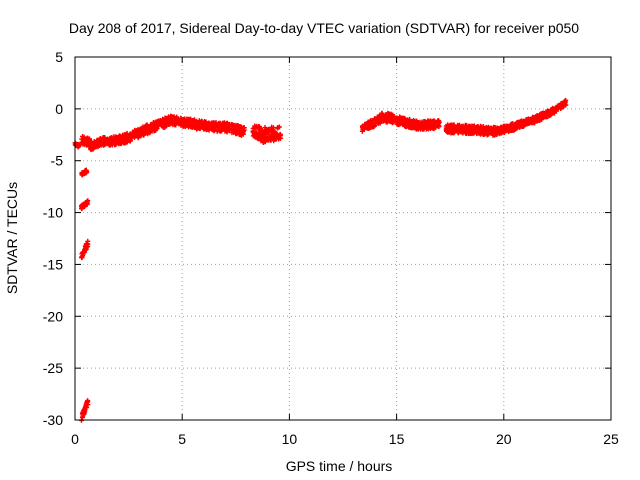  Describe the element at coordinates (75, 439) in the screenshot. I see `x-tick-label: 0` at that location.